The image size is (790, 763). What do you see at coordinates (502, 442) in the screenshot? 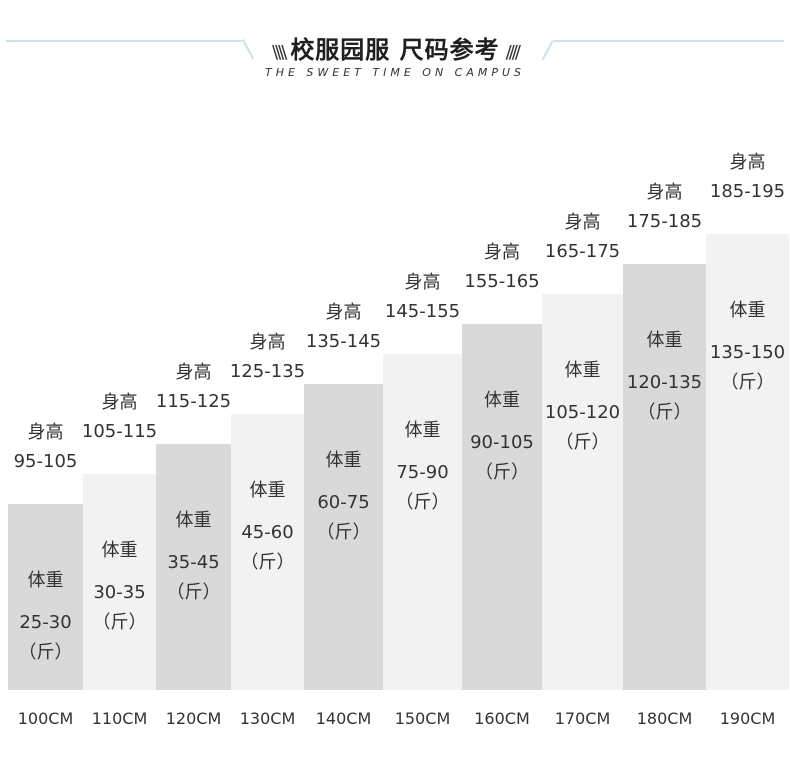
I see `weight-range-label: 90-105` at bounding box center [502, 442].